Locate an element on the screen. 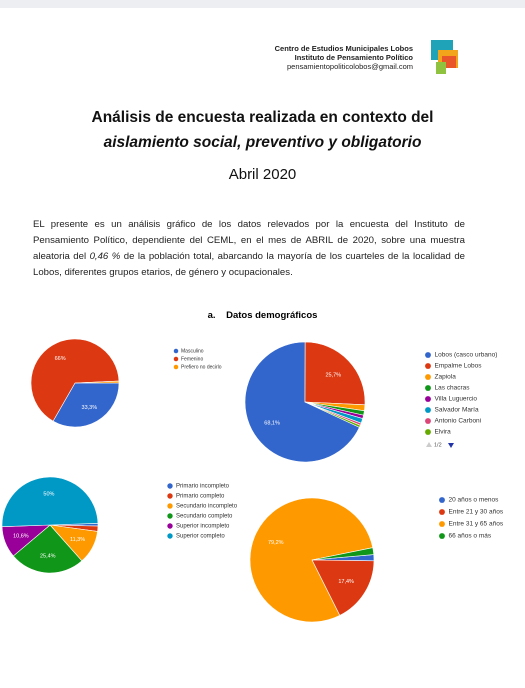  legend-label: 66 años o más is located at coordinates (470, 536).